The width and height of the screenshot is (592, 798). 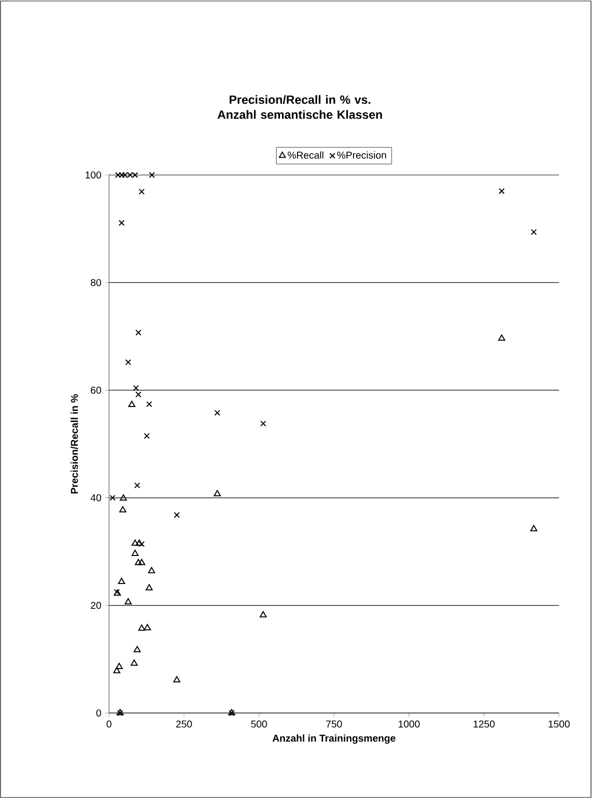 What do you see at coordinates (361, 155) in the screenshot?
I see `legend-label: %Precision` at bounding box center [361, 155].